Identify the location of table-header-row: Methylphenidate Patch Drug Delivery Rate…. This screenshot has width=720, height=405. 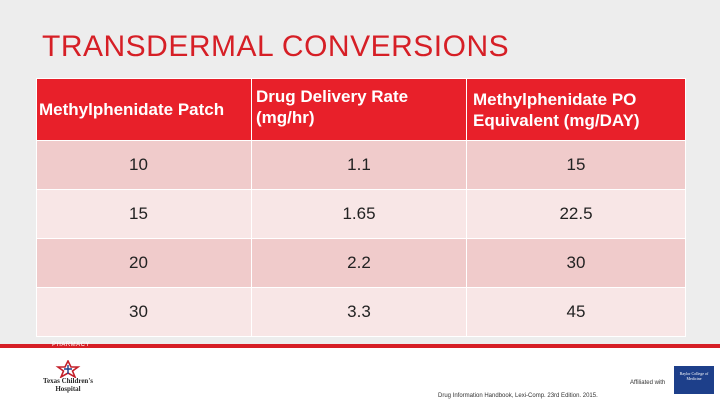
(361, 109).